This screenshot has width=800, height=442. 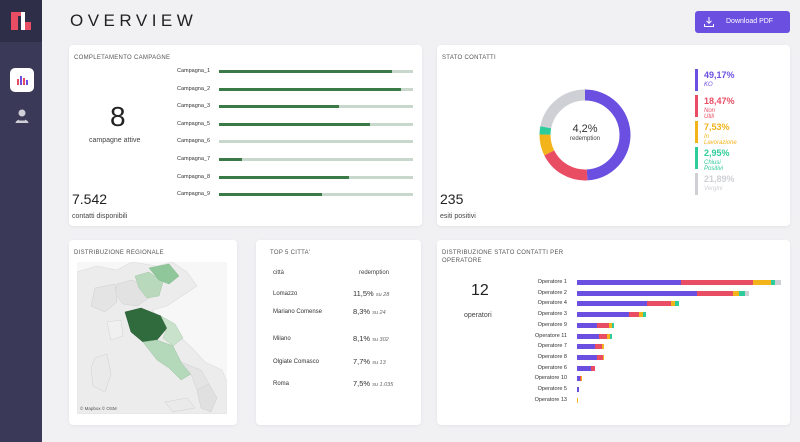 What do you see at coordinates (122, 58) in the screenshot?
I see `card-title: COMPLETAMENTO CAMPAGNE` at bounding box center [122, 58].